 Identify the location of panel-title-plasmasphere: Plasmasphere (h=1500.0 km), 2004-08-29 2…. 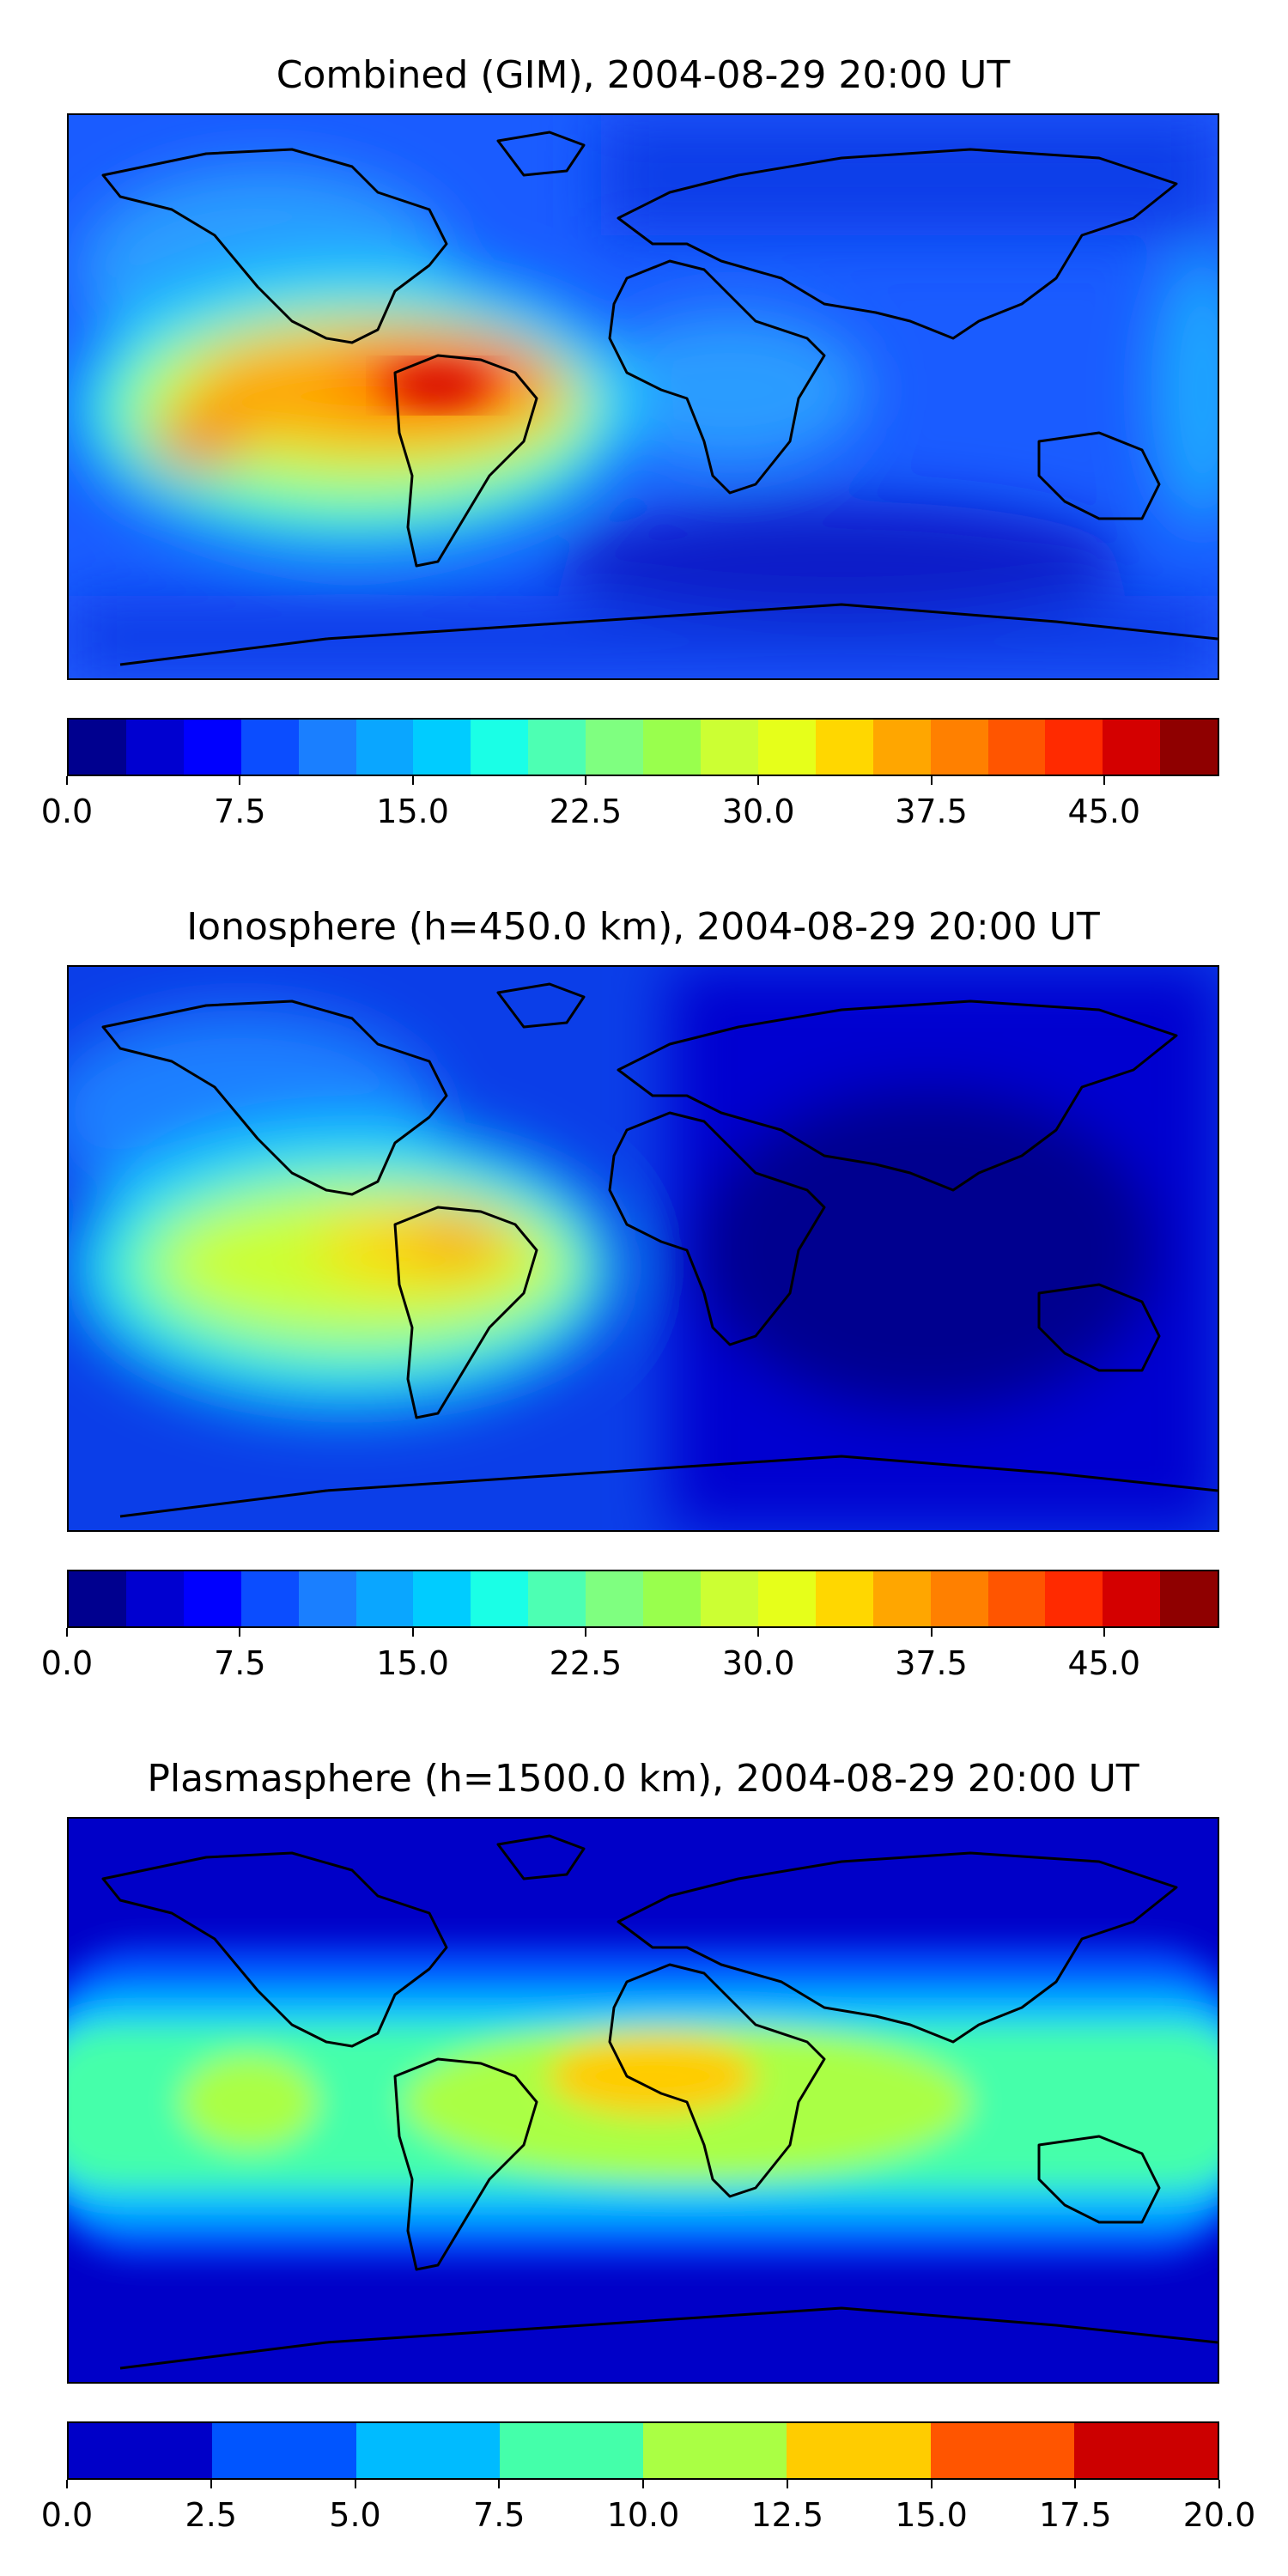
(643, 1779).